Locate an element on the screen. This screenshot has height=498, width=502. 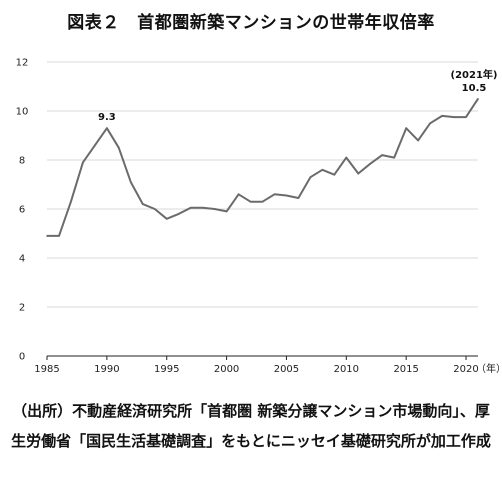
y-tick-label: 2 is located at coordinates (22, 308).